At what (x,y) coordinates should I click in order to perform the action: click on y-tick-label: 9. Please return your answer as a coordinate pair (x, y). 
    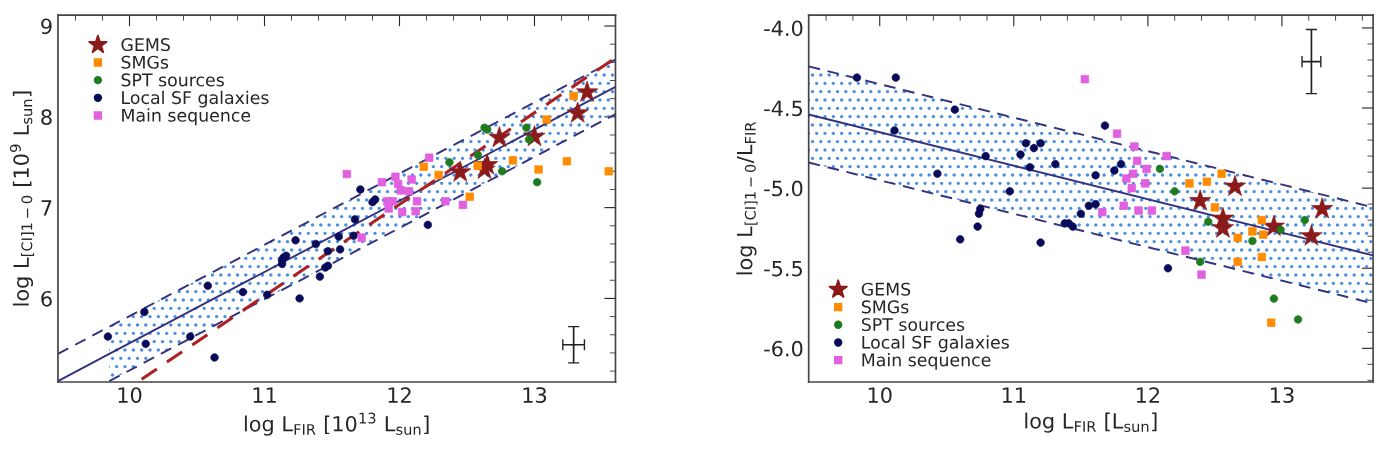
    Looking at the image, I should click on (46, 26).